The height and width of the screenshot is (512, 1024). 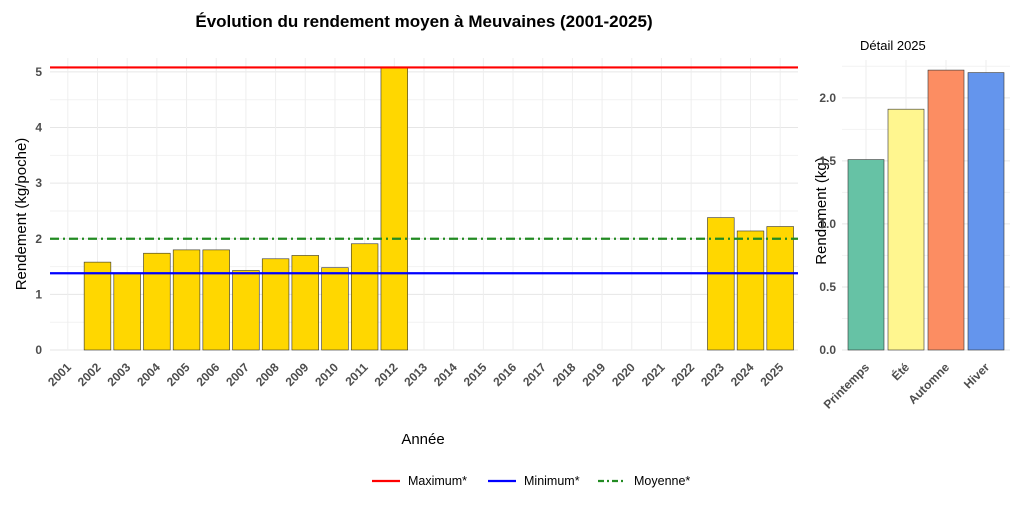 What do you see at coordinates (946, 210) in the screenshot?
I see `bar-automne` at bounding box center [946, 210].